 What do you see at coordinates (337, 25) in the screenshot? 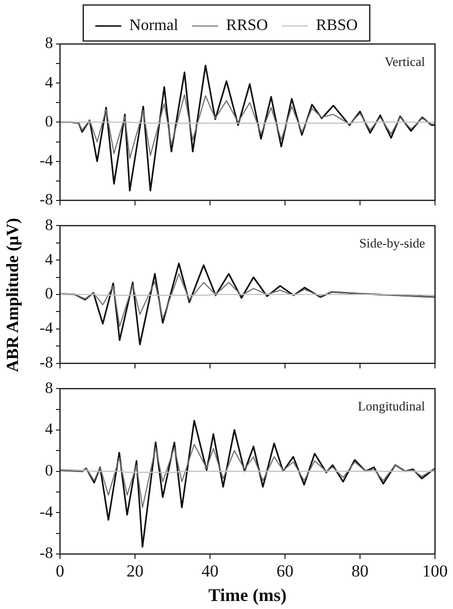
I see `legend-label: RBSO` at bounding box center [337, 25].